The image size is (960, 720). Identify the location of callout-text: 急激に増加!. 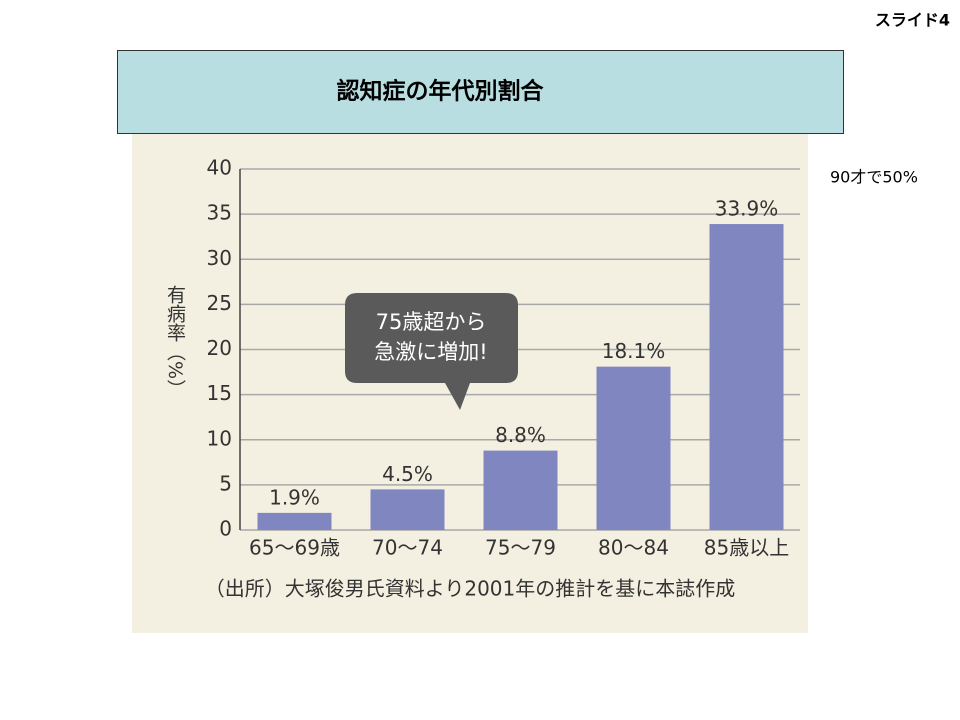
(430, 352).